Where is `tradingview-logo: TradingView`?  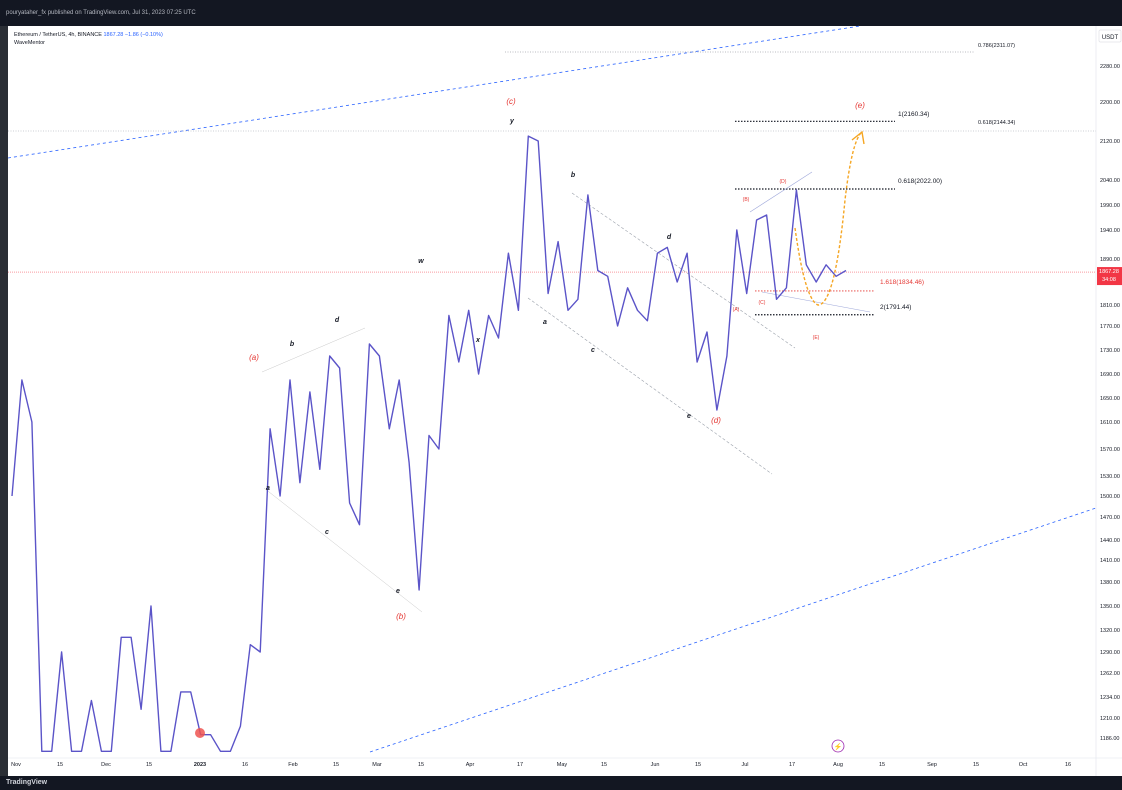
tradingview-logo: TradingView is located at coordinates (27, 782).